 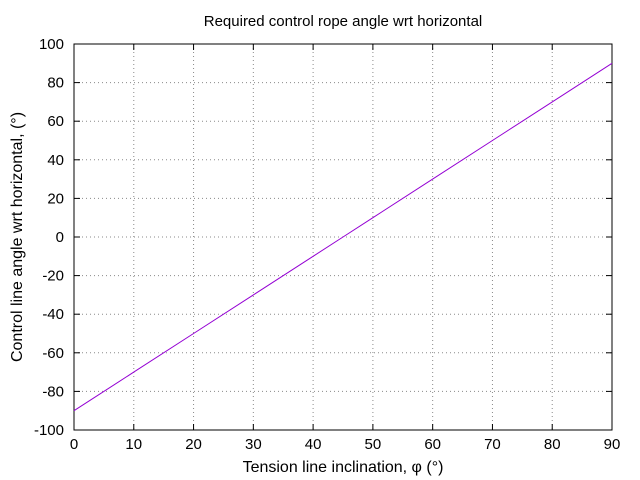 I want to click on y-tick-label: 60, so click(x=55, y=121).